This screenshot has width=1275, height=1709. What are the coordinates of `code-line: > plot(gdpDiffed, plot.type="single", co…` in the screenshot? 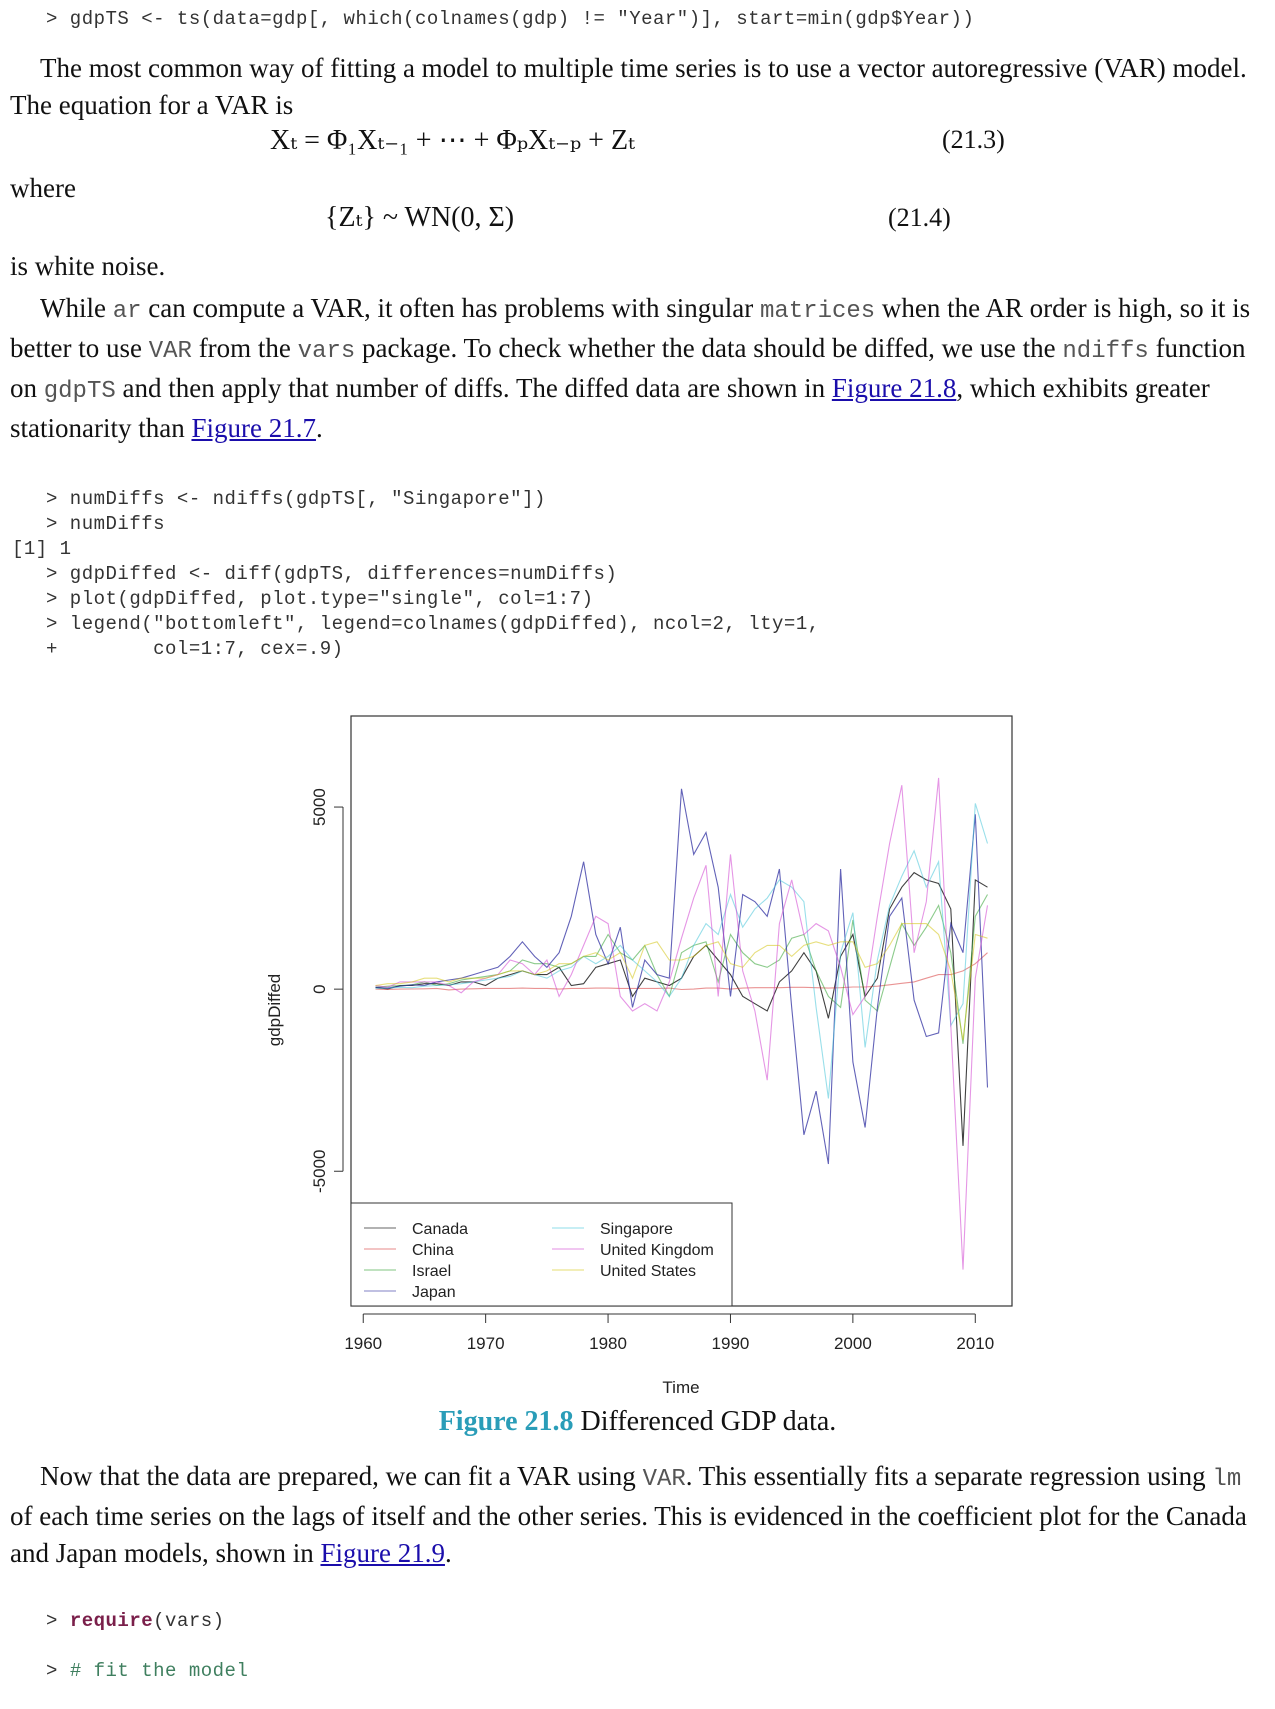 It's located at (320, 599).